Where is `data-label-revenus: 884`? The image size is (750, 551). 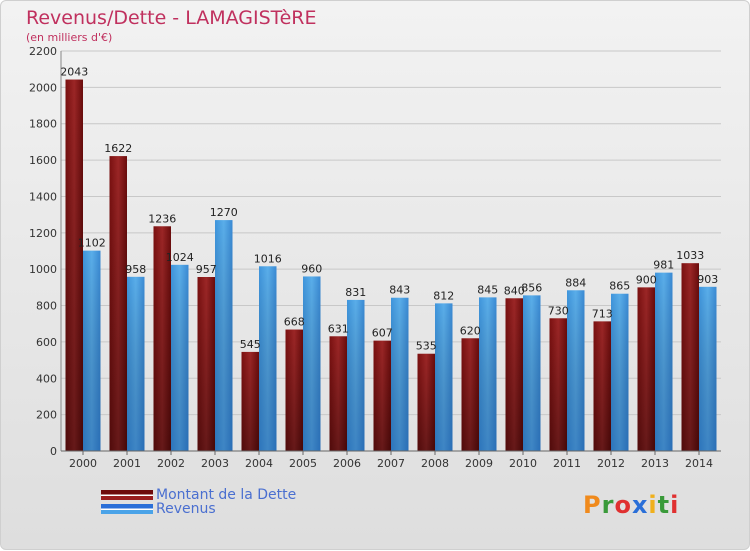 data-label-revenus: 884 is located at coordinates (575, 282).